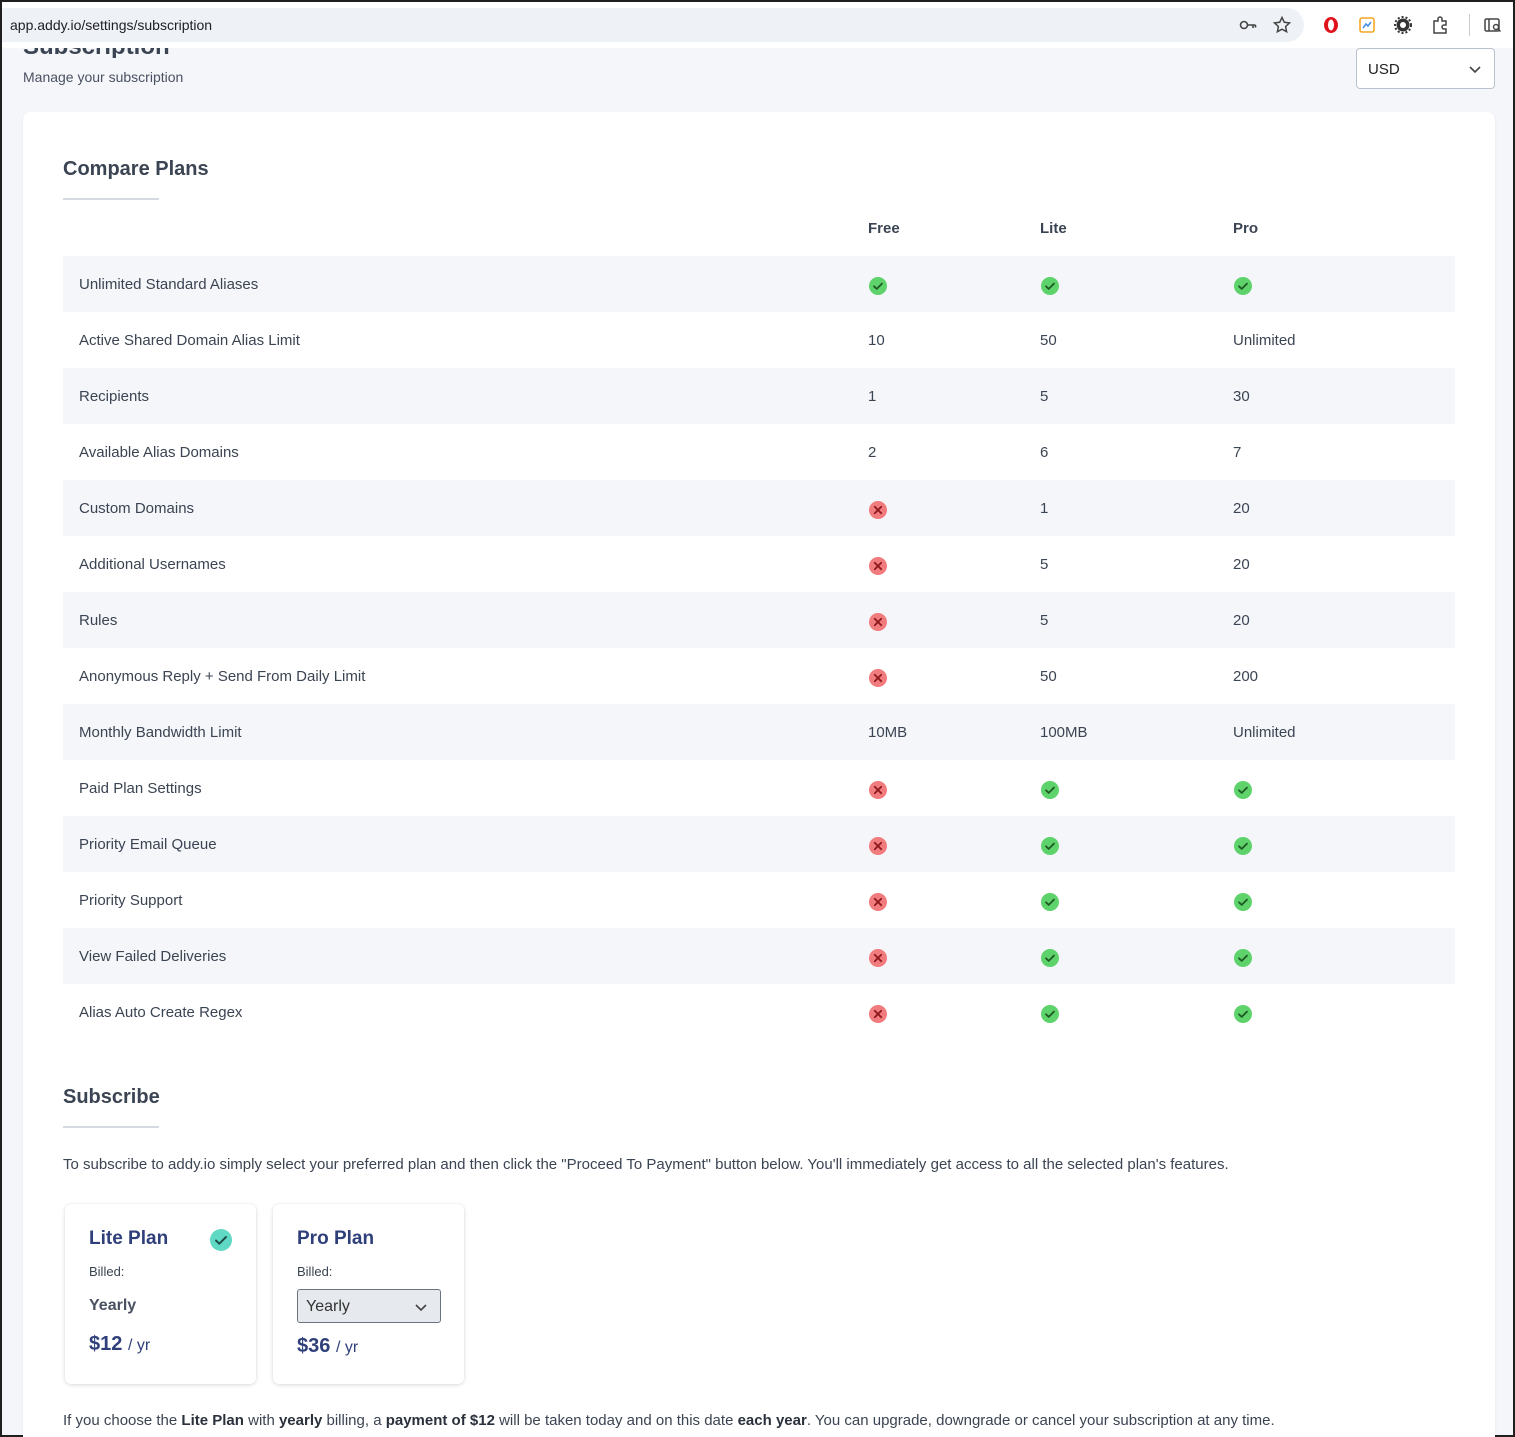  What do you see at coordinates (876, 340) in the screenshot?
I see `plan-value-free: 10` at bounding box center [876, 340].